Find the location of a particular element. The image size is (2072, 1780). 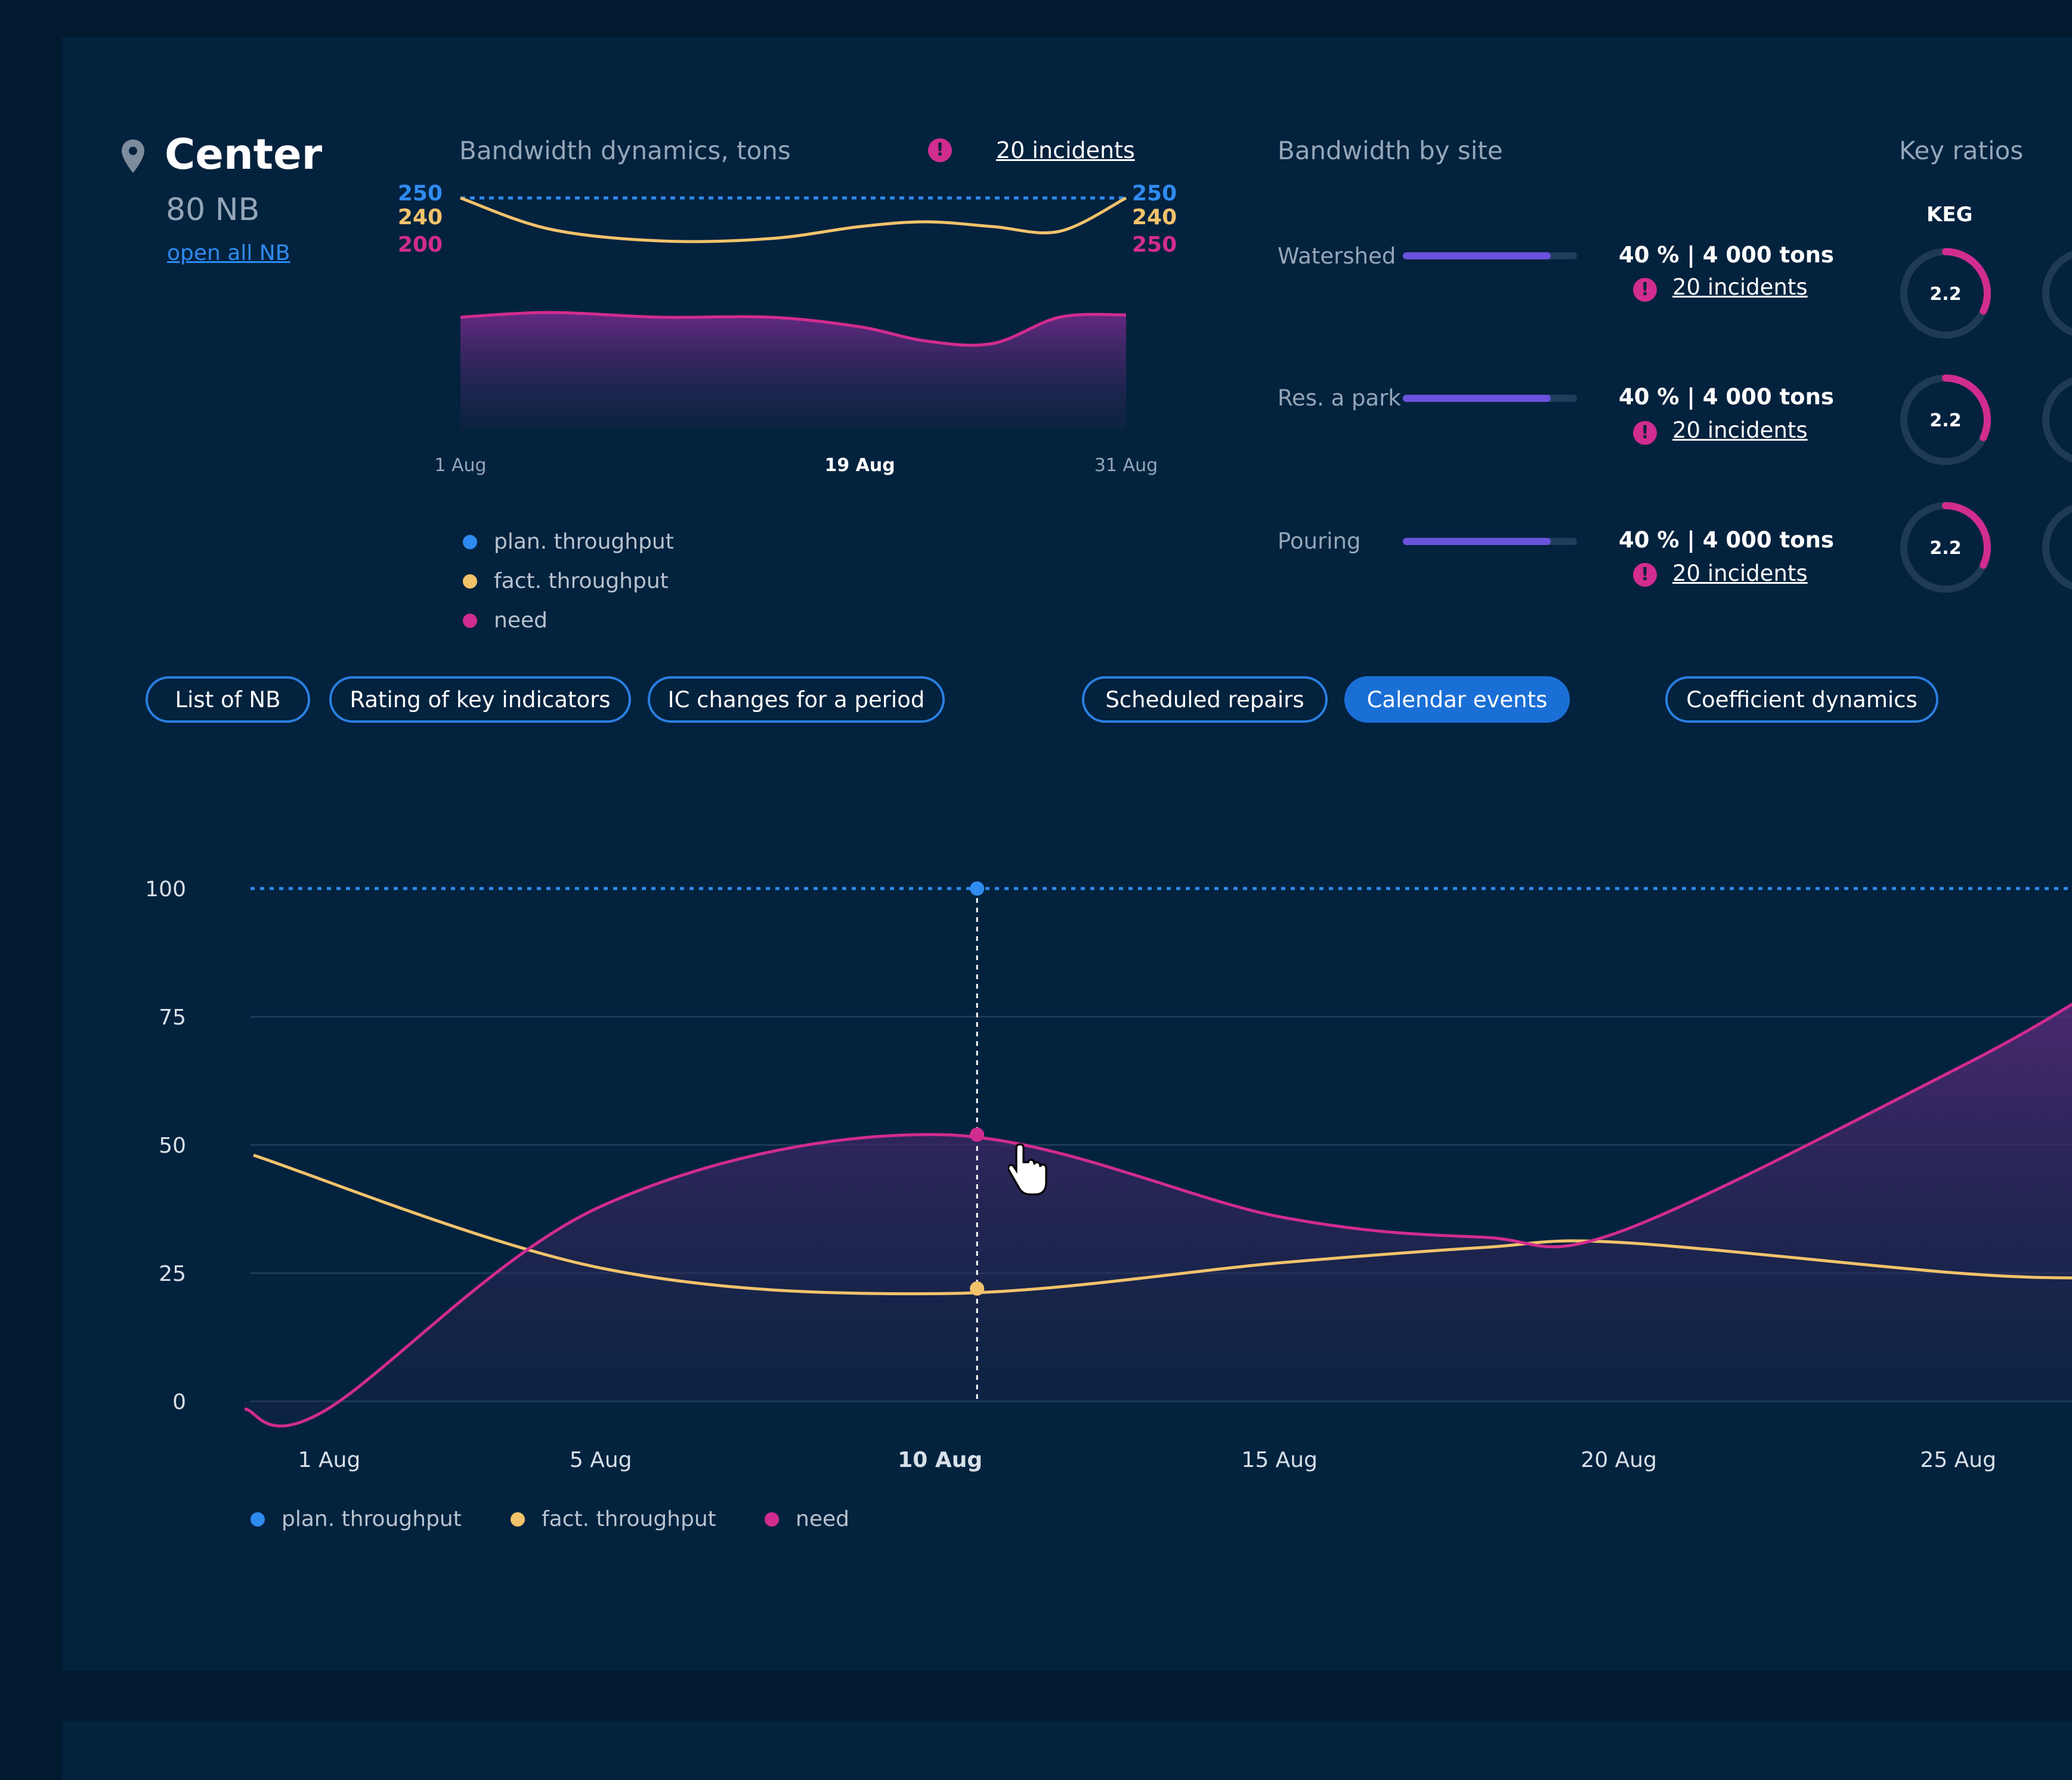

open-all-nb-link: open all NB is located at coordinates (228, 253).